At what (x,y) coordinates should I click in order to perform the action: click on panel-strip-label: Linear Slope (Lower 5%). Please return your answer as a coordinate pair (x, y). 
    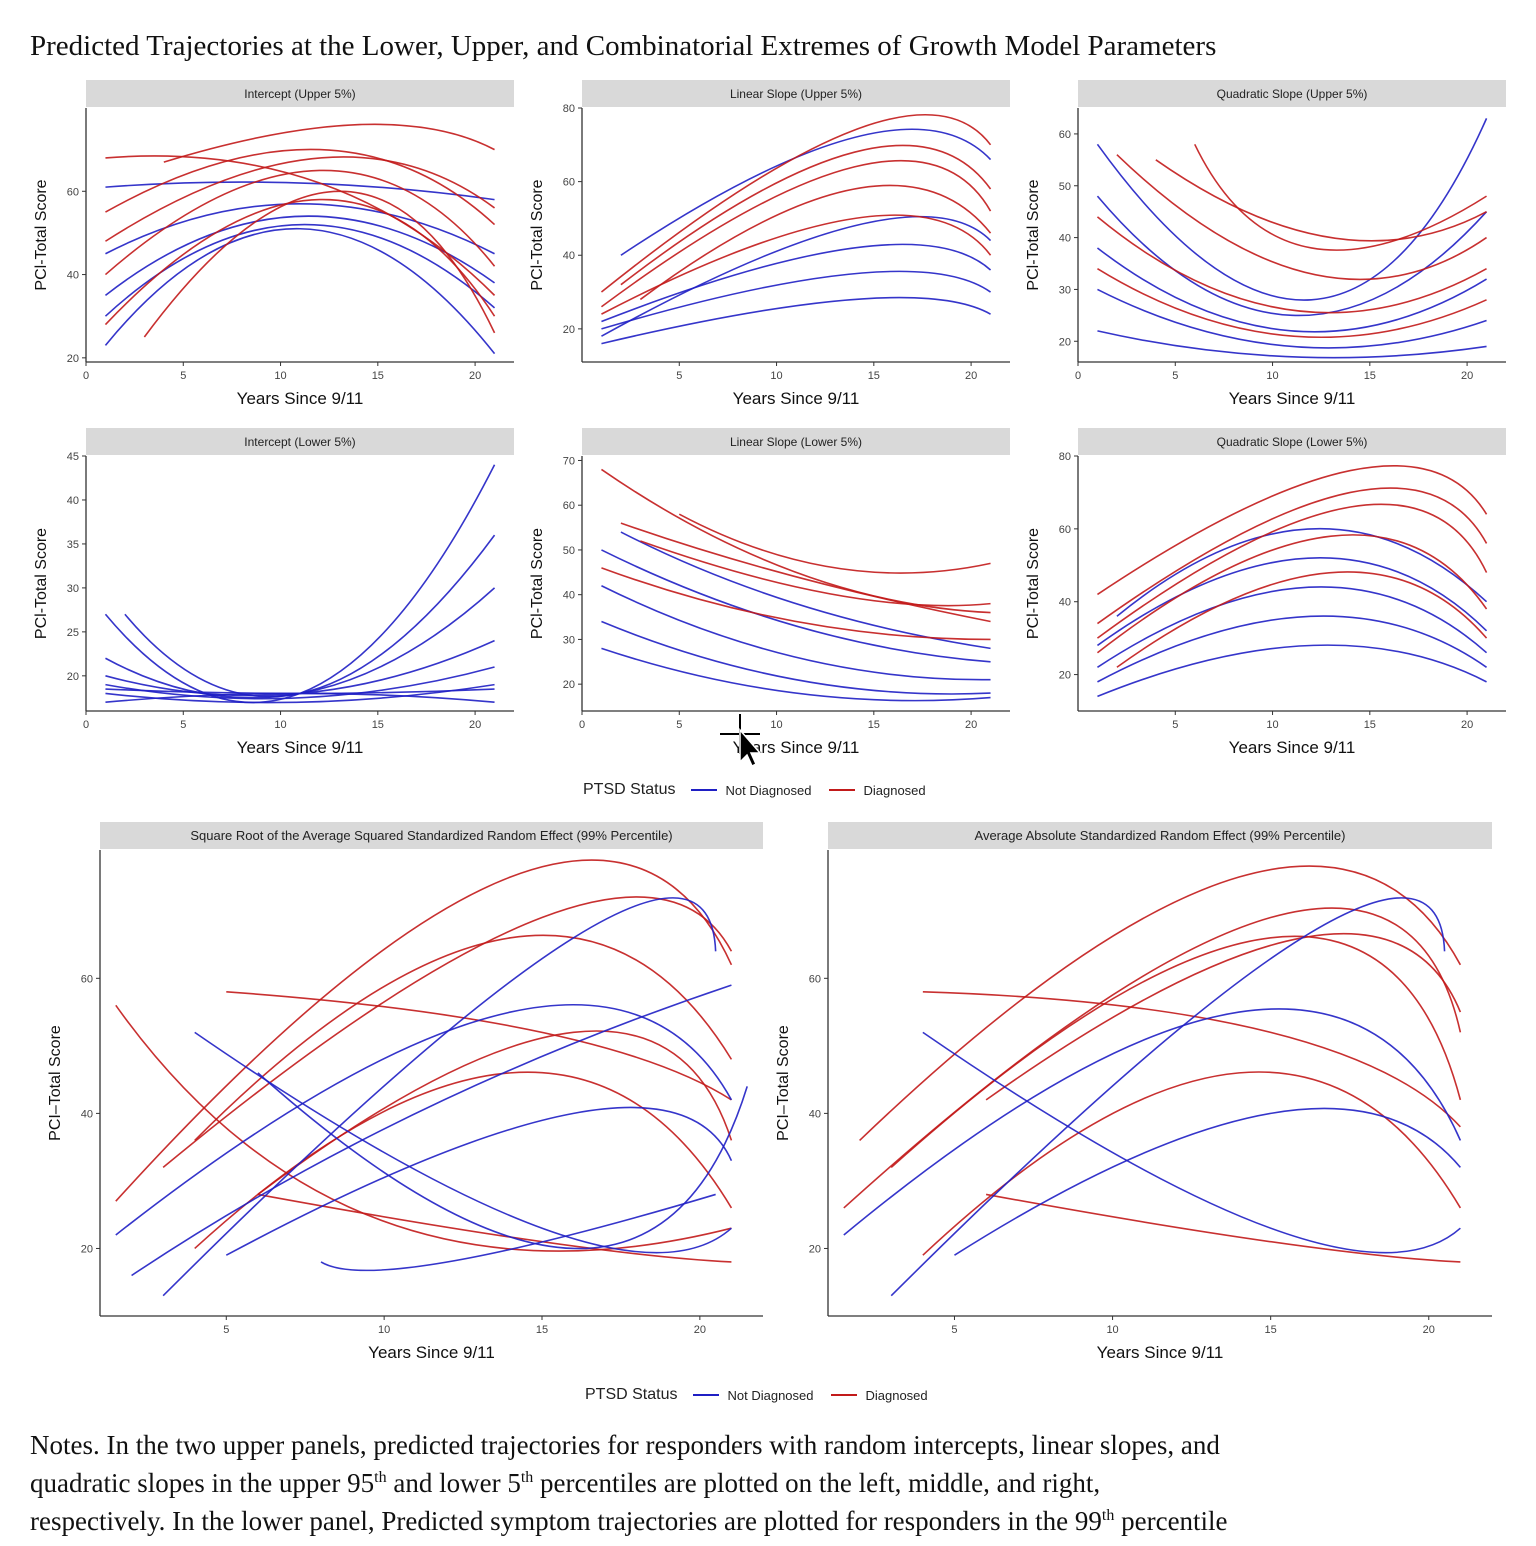
    Looking at the image, I should click on (796, 442).